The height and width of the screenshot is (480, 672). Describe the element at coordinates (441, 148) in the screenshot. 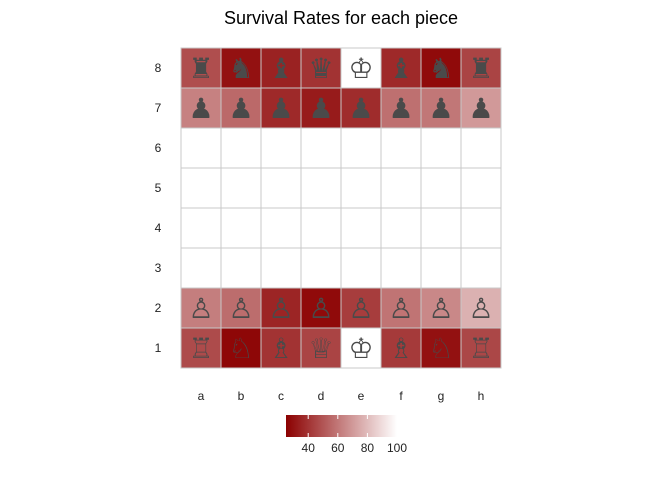

I see `empty-cell-g6` at that location.